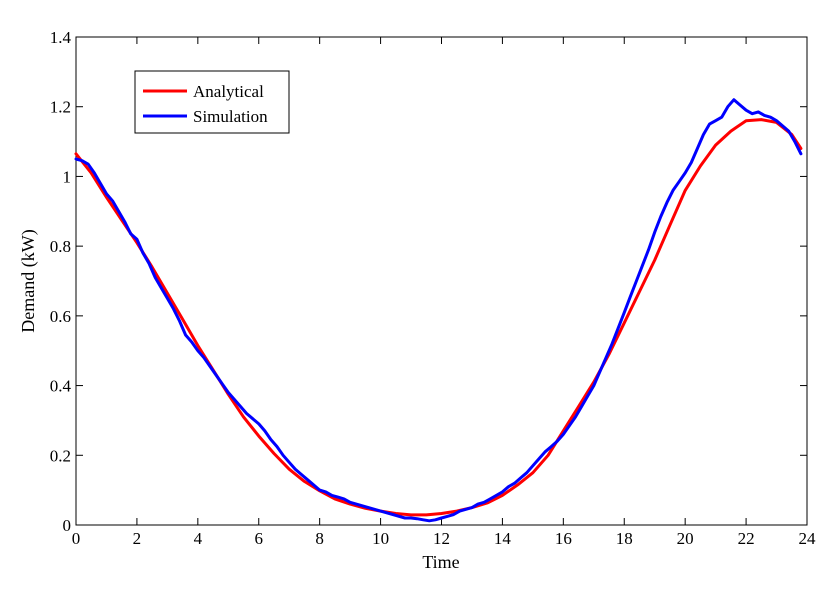 This screenshot has width=831, height=592. What do you see at coordinates (61, 37) in the screenshot?
I see `y-tick-label: 1.4` at bounding box center [61, 37].